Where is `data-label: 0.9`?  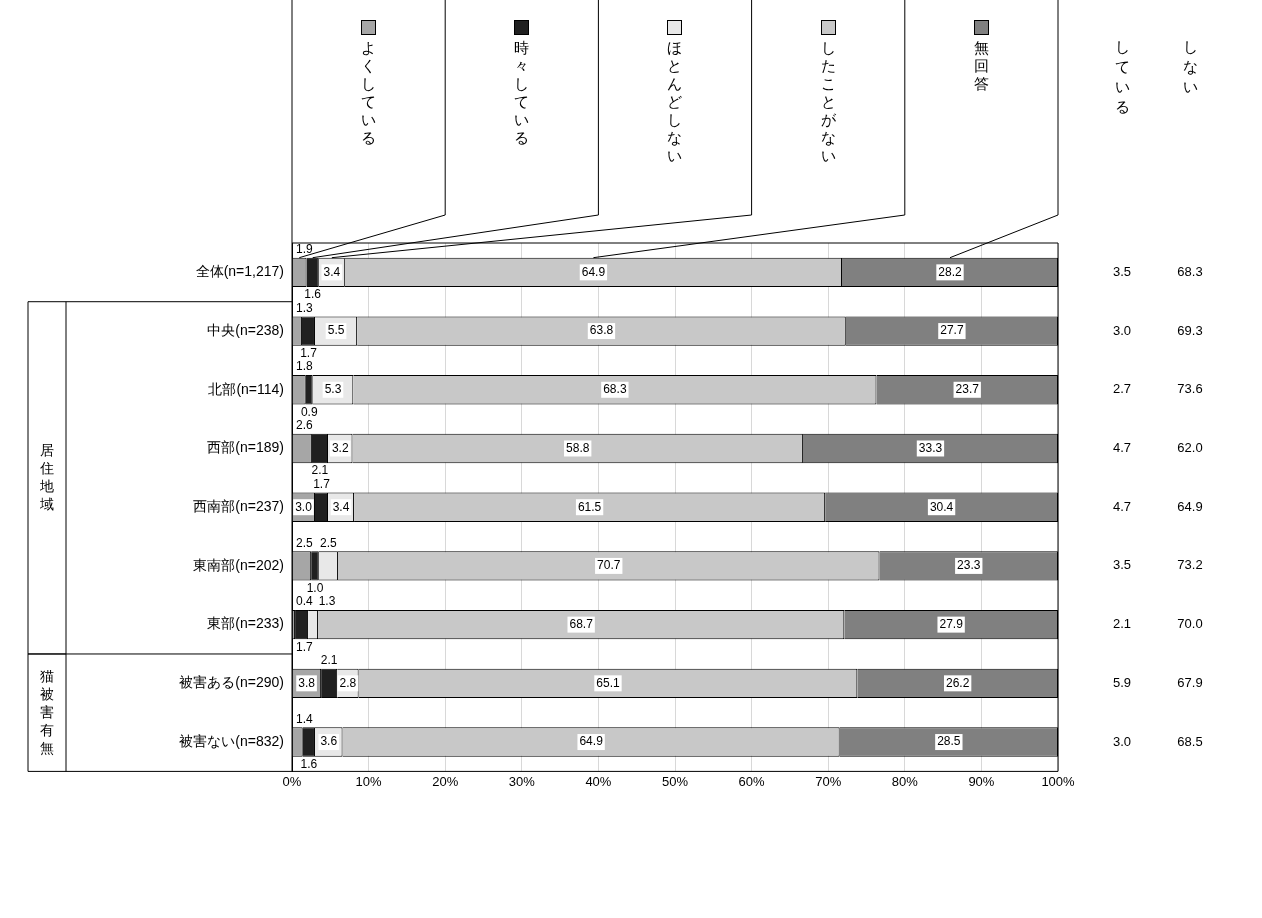
data-label: 0.9 is located at coordinates (309, 411).